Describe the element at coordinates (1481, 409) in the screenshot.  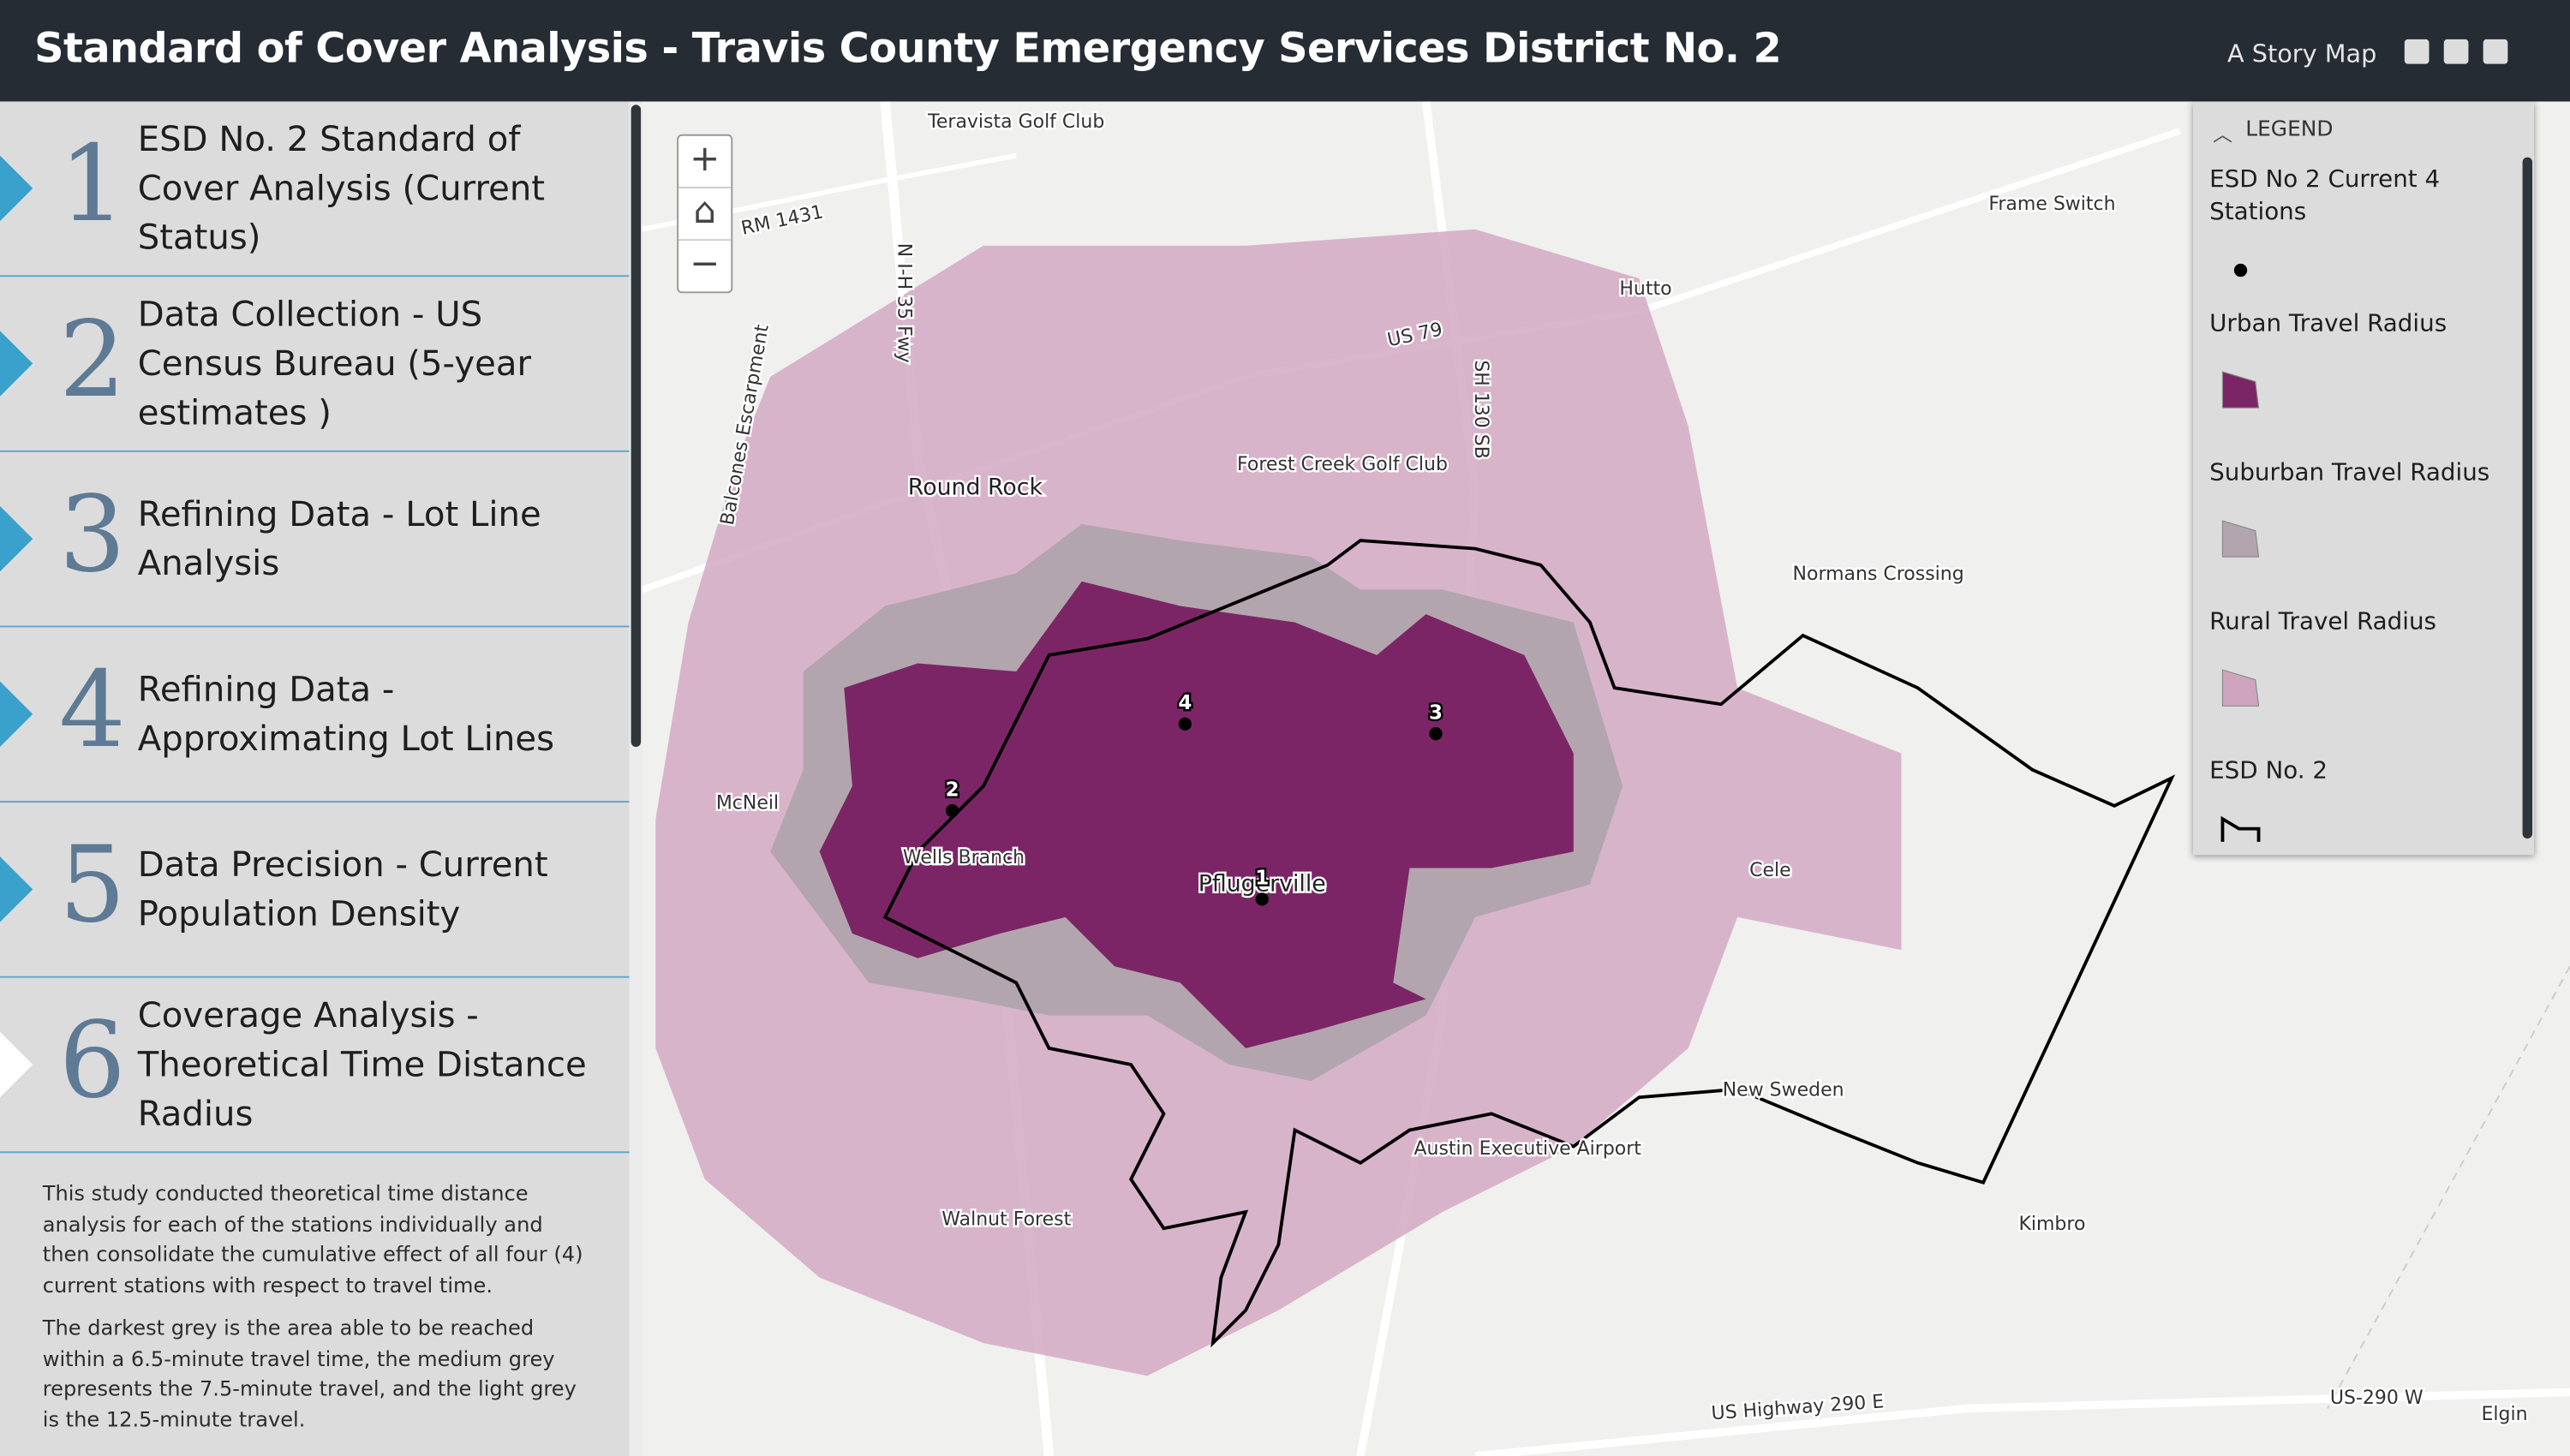
I see `map-label: SH 130 SB` at that location.